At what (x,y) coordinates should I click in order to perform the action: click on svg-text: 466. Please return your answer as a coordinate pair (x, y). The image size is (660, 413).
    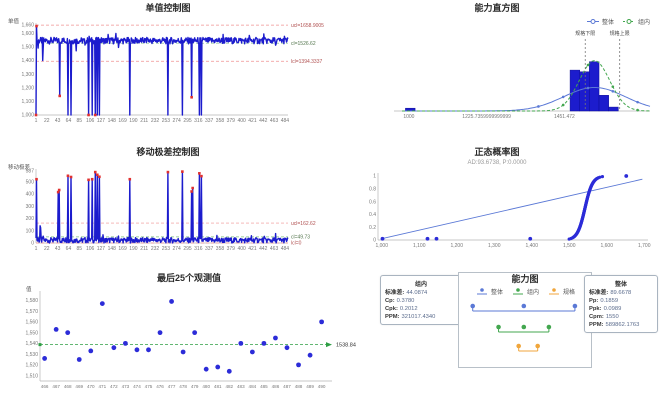
    Looking at the image, I should click on (45, 386).